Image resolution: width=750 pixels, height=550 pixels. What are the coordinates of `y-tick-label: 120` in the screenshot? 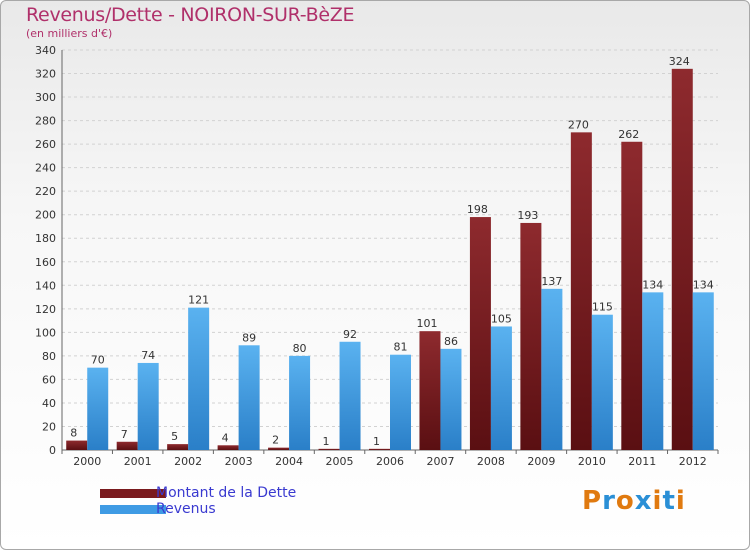 It's located at (45, 309).